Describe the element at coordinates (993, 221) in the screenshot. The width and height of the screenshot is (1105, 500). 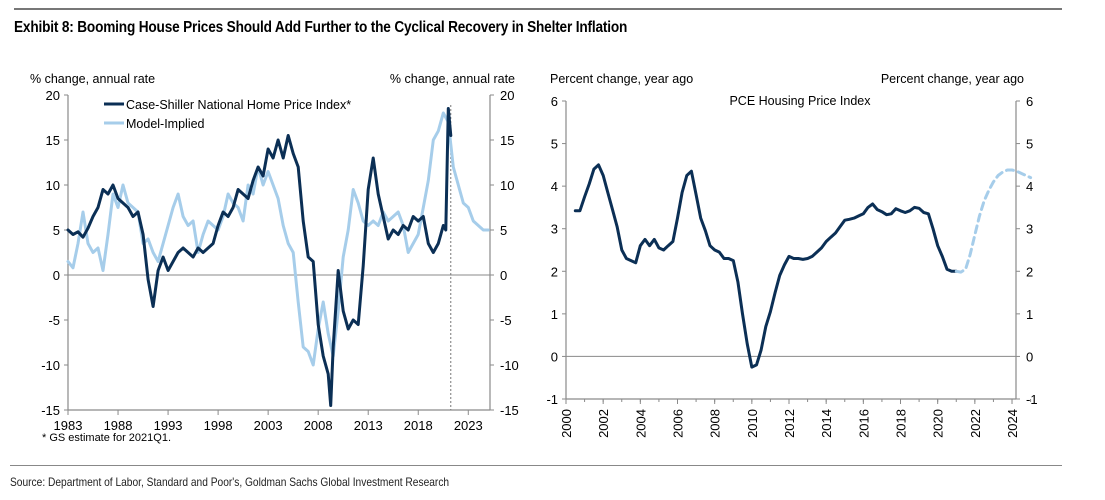
I see `series-line-pce-housing-price-index-forecast` at that location.